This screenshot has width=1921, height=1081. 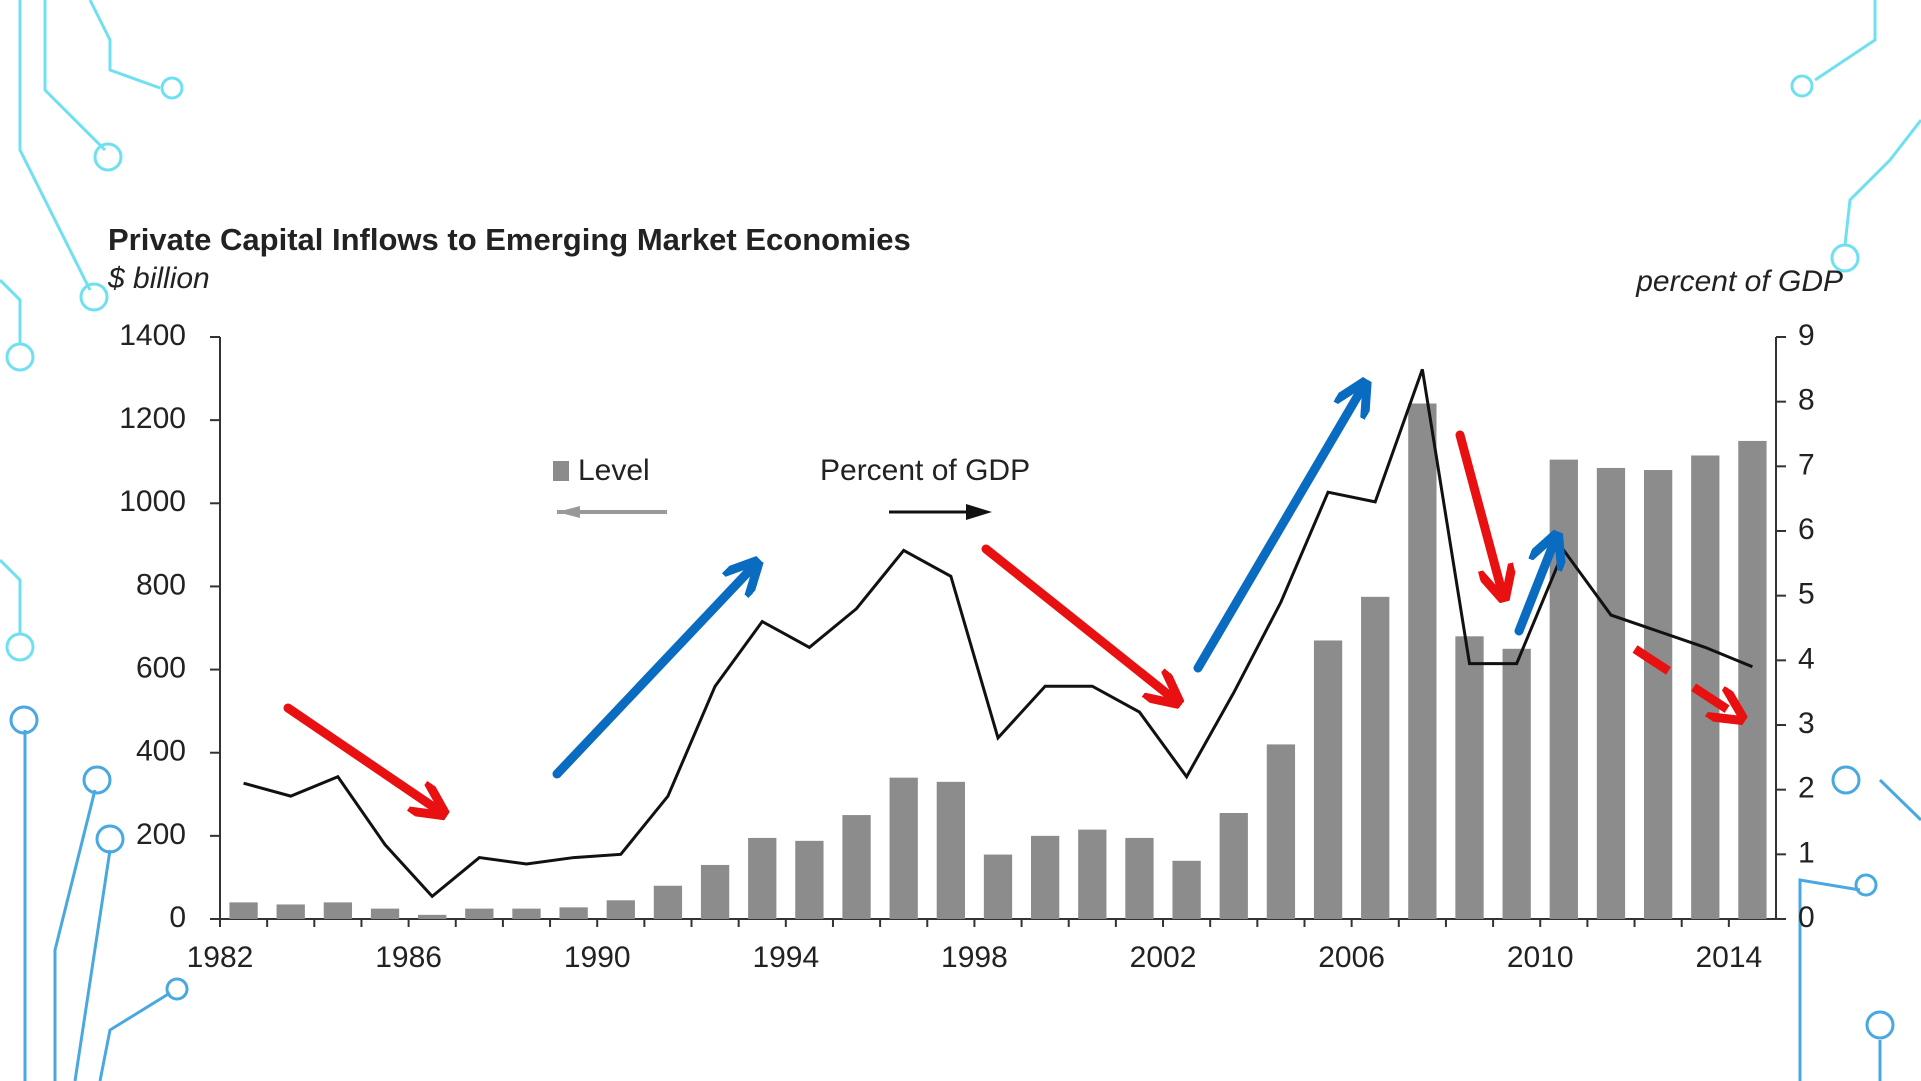 I want to click on legend-label: Level, so click(x=614, y=470).